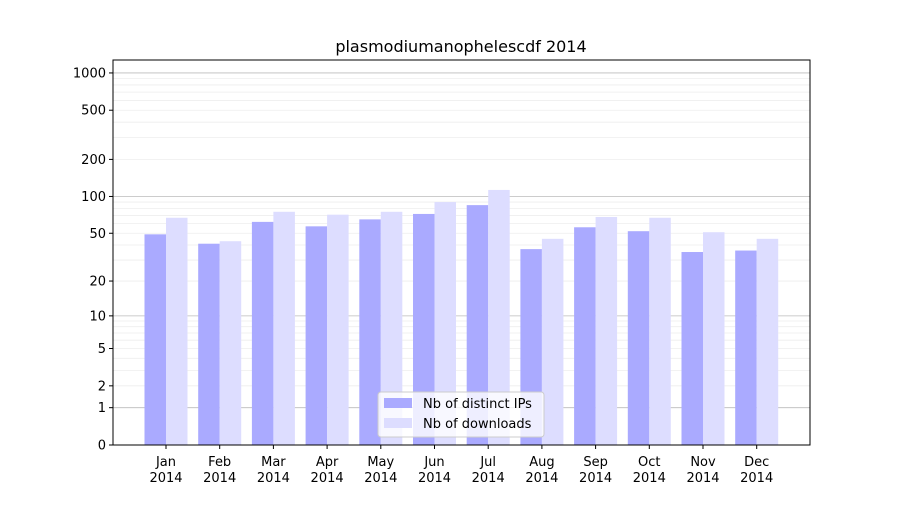 The width and height of the screenshot is (900, 505). Describe the element at coordinates (93, 111) in the screenshot. I see `y-tick-label: 500` at that location.